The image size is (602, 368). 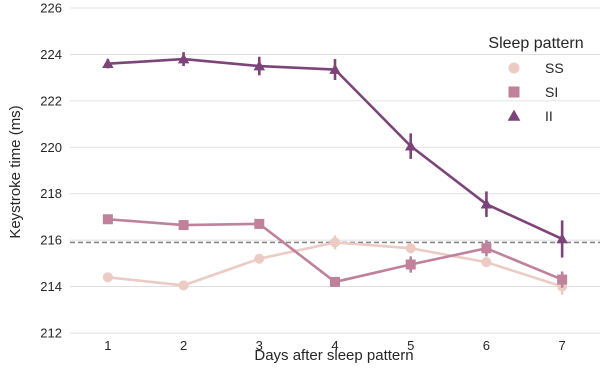 I want to click on legend-title: Sleep pattern, so click(x=535, y=43).